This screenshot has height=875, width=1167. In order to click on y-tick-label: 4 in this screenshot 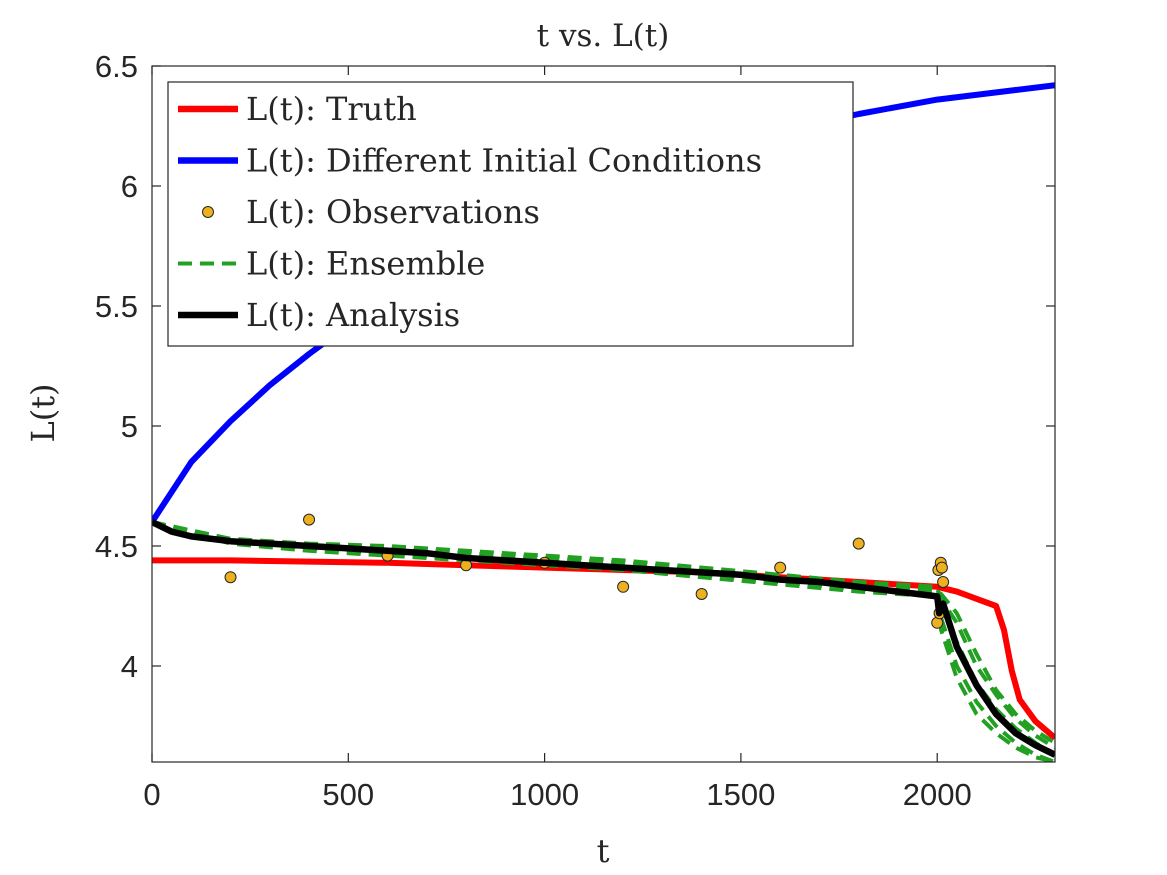, I will do `click(129, 666)`.